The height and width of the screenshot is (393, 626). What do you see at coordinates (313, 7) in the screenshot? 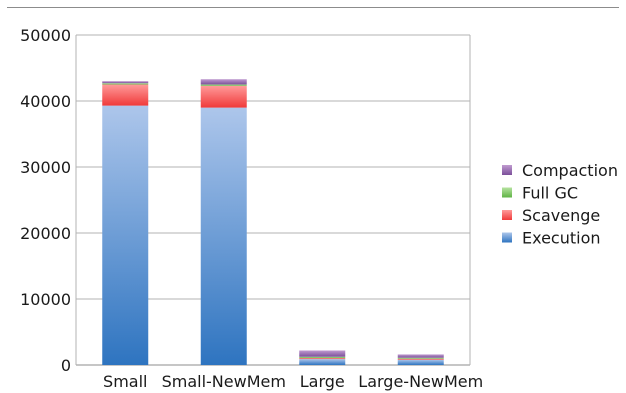
I see `top-divider` at bounding box center [313, 7].